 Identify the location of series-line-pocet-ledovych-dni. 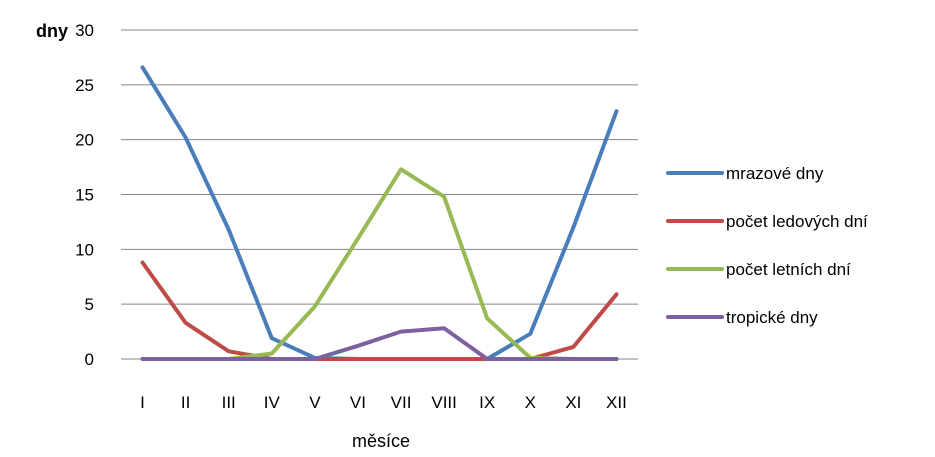
(379, 310).